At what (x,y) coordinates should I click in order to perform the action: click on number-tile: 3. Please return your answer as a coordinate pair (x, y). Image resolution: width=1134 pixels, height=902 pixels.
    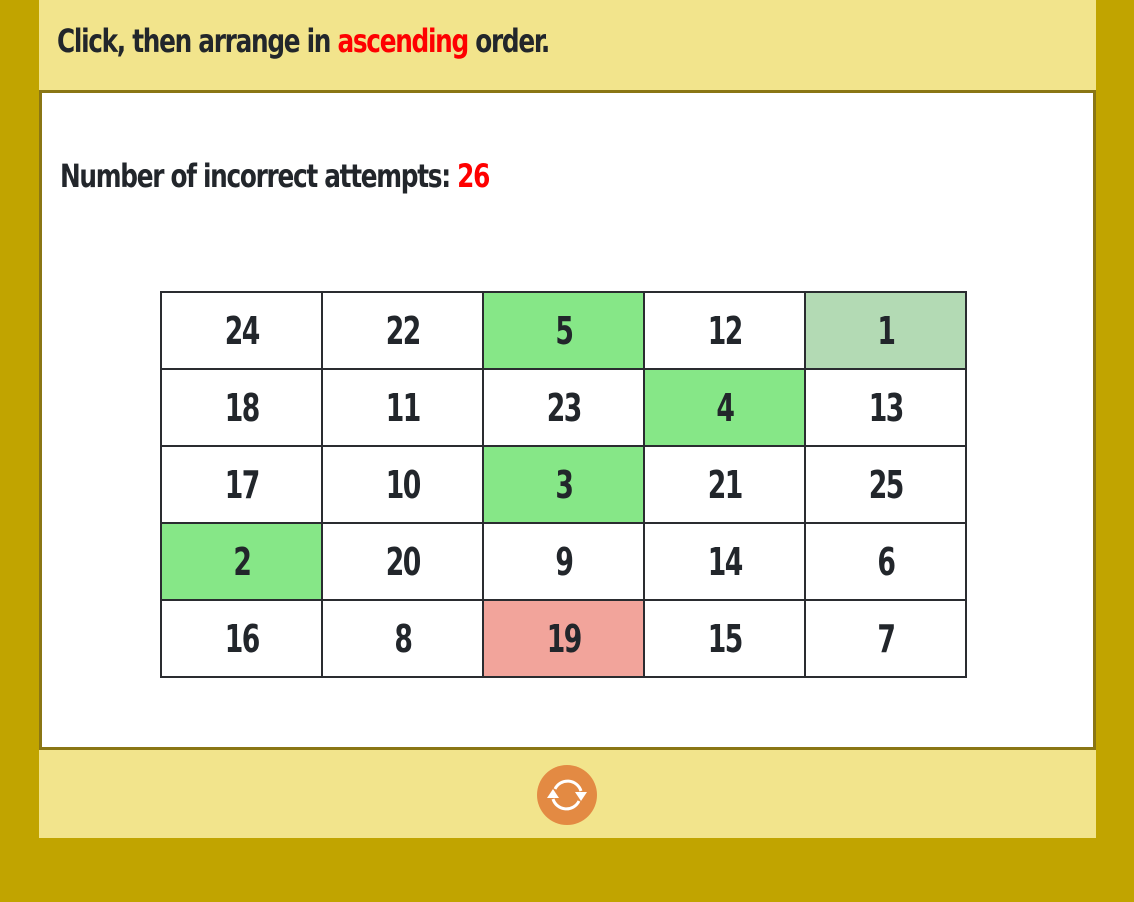
    Looking at the image, I should click on (563, 484).